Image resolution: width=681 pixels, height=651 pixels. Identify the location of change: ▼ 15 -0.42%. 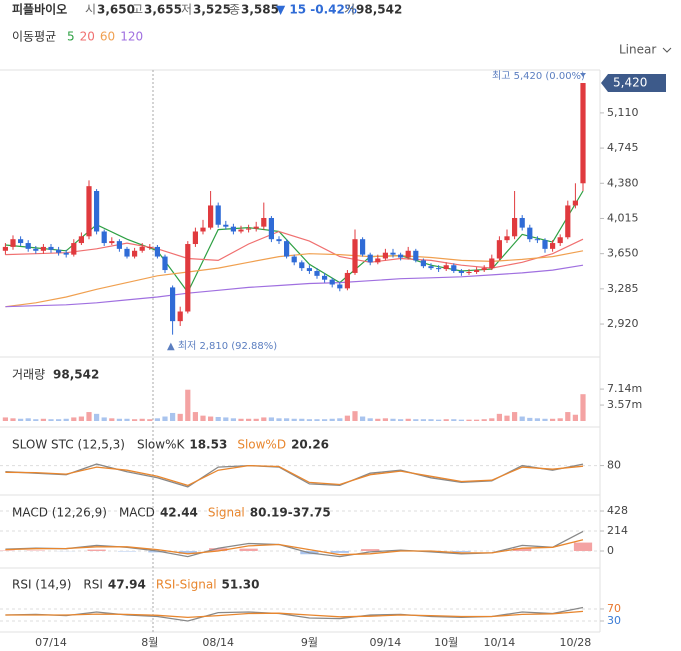
(316, 10).